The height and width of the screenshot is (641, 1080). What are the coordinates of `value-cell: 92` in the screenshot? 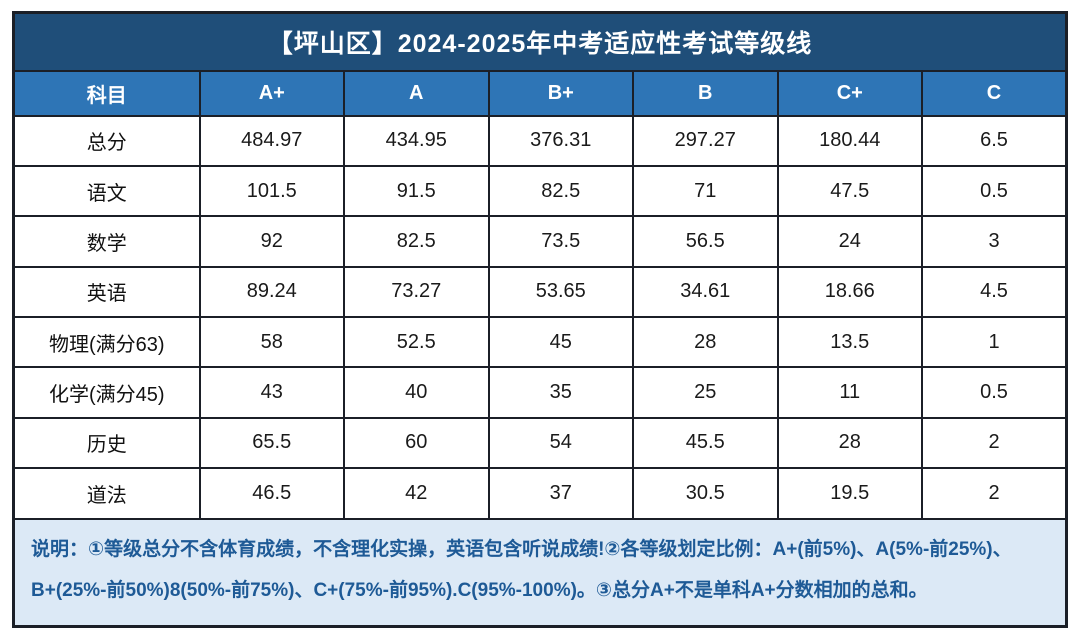 It's located at (271, 241).